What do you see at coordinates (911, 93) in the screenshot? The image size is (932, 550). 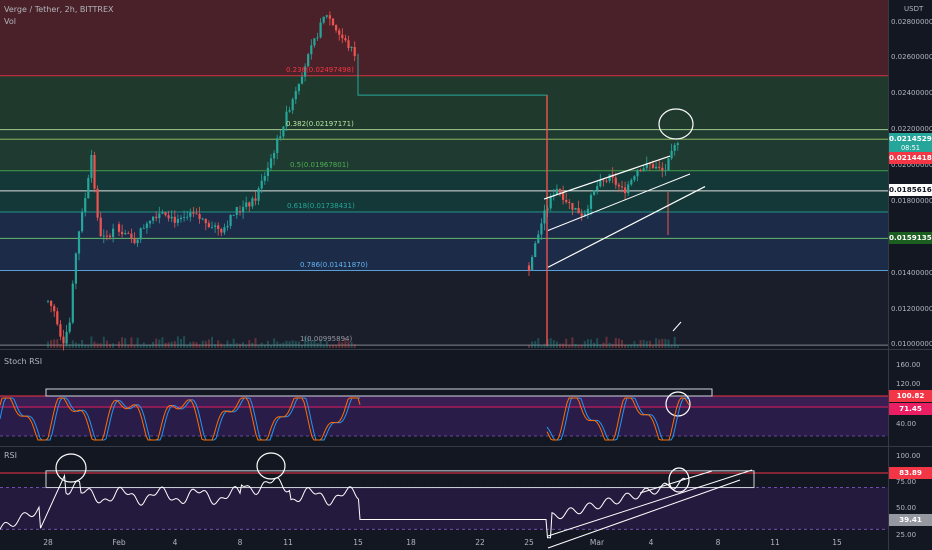 I see `price-tick: 0.02400000` at bounding box center [911, 93].